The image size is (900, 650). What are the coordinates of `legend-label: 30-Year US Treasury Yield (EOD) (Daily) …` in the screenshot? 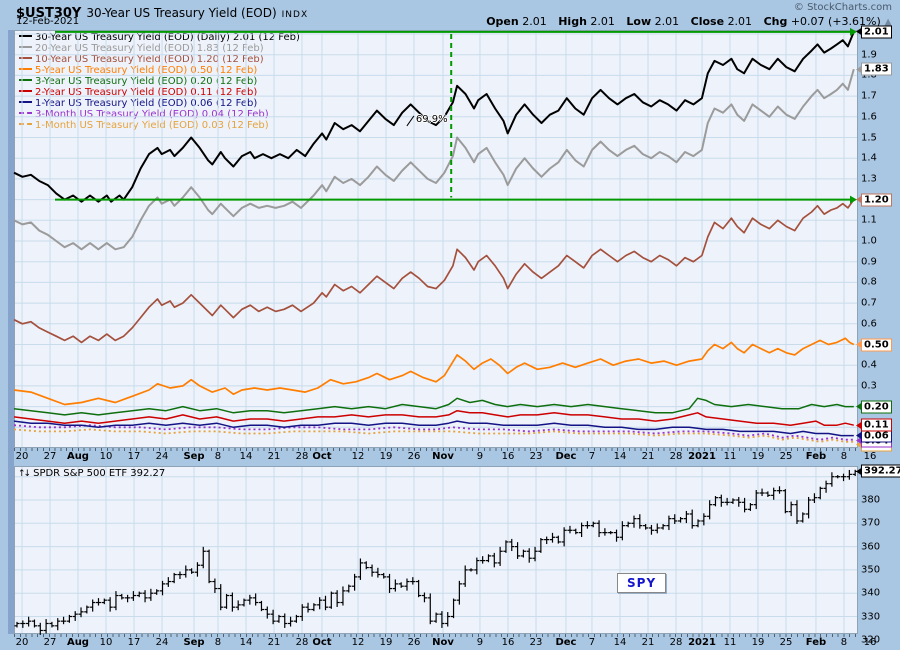 It's located at (167, 37).